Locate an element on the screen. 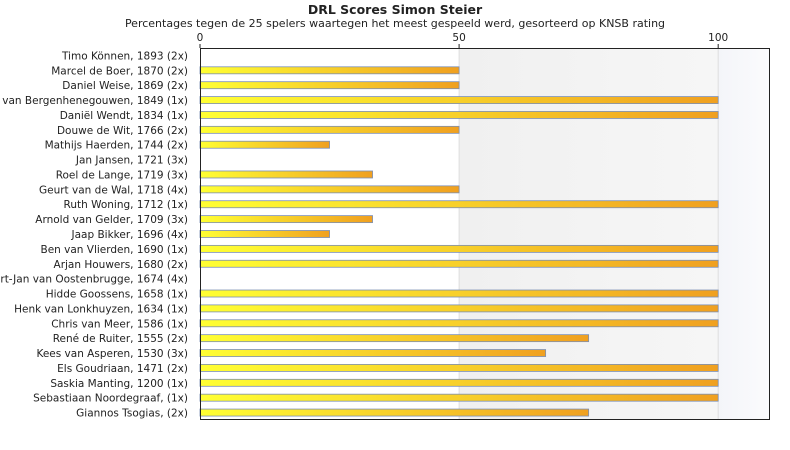 The width and height of the screenshot is (790, 450). x-axis-ticks: 0 50 100 is located at coordinates (462, 40).